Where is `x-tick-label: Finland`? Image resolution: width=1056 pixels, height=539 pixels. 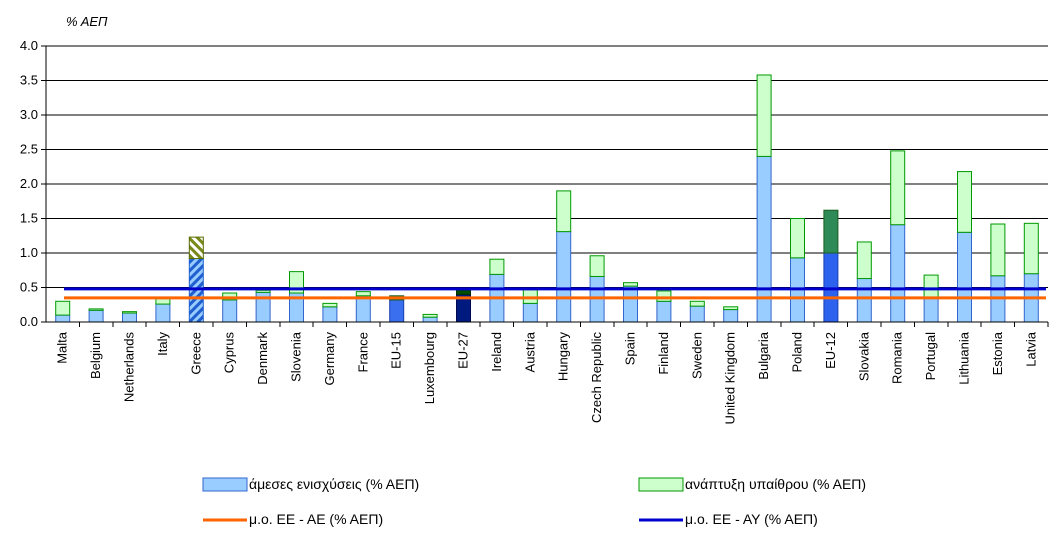
x-tick-label: Finland is located at coordinates (663, 353).